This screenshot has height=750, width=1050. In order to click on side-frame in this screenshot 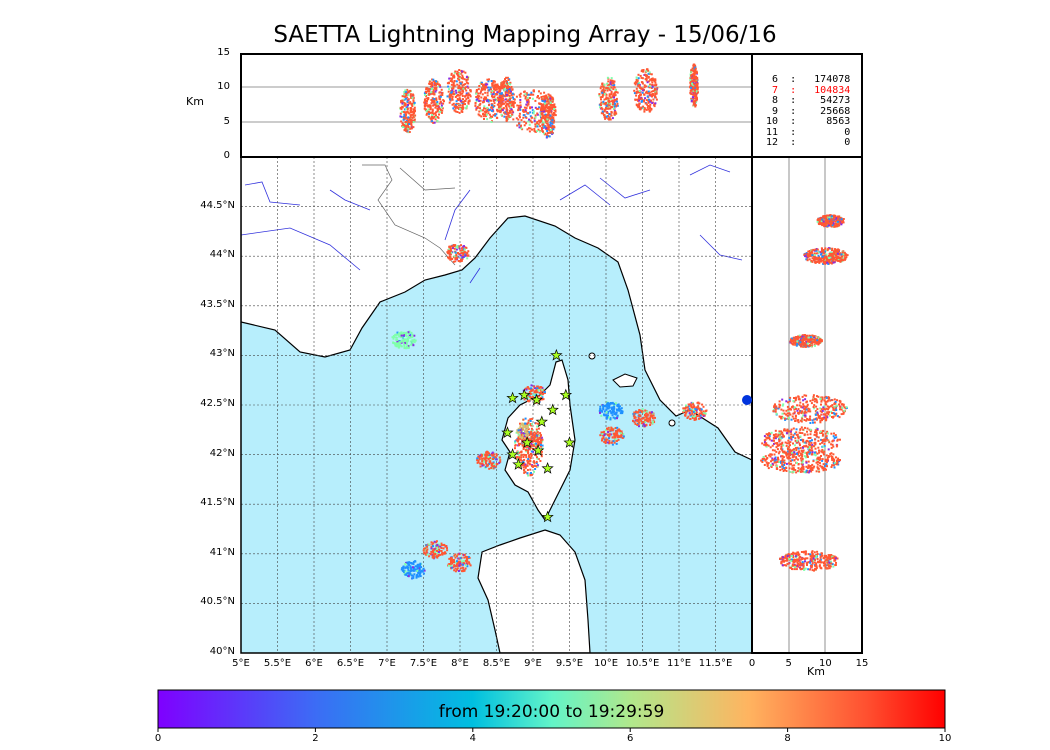, I will do `click(807, 405)`.